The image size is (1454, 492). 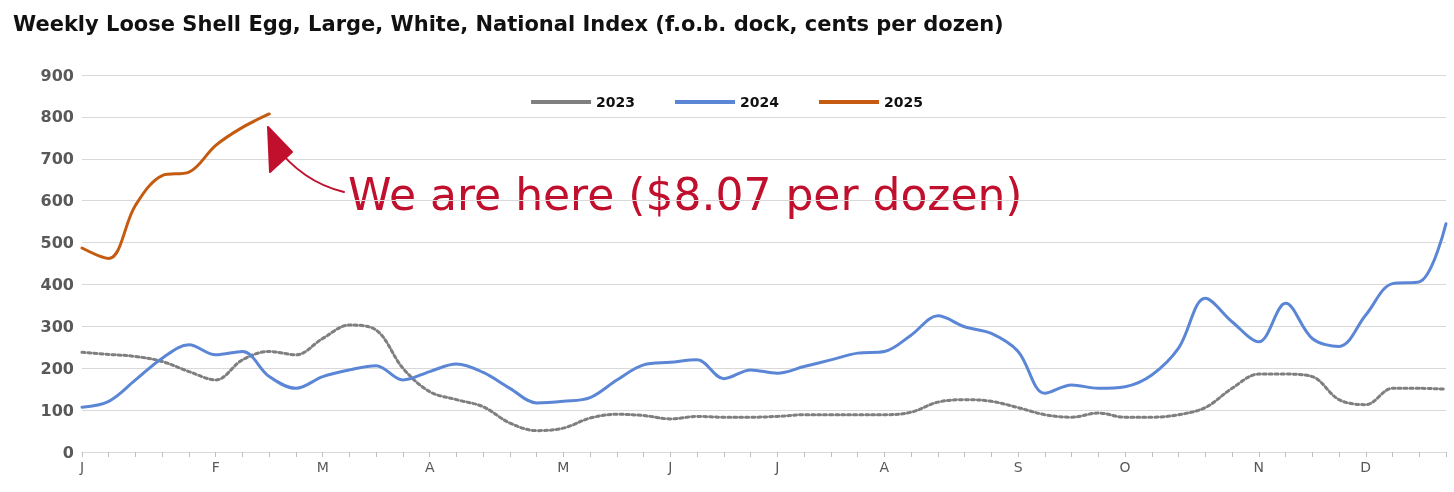 What do you see at coordinates (57, 326) in the screenshot?
I see `y-tick-label: 300` at bounding box center [57, 326].